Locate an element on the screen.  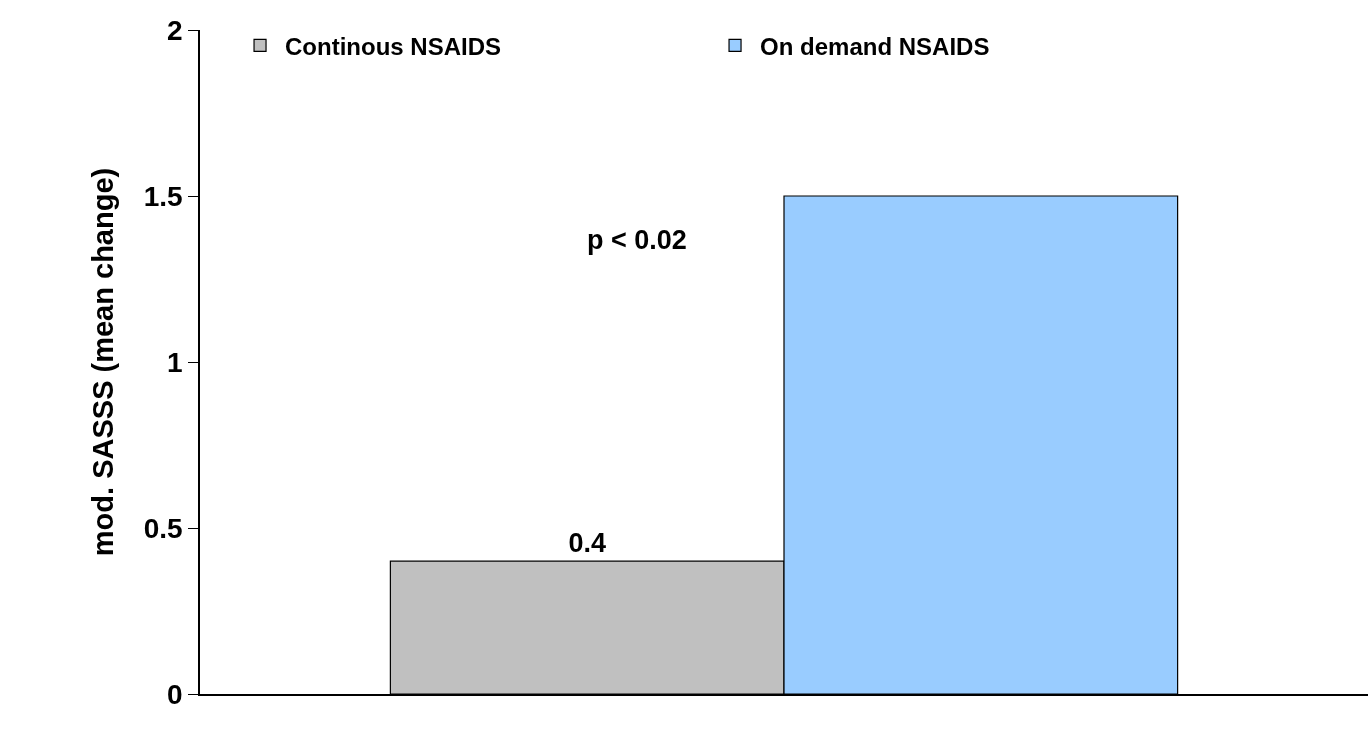
y-tick-label: 0.5 is located at coordinates (163, 528).